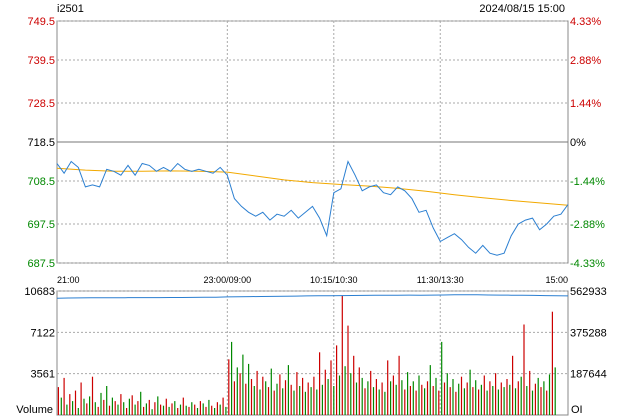 The image size is (620, 420). What do you see at coordinates (70, 9) in the screenshot?
I see `symbol-label: i2501` at bounding box center [70, 9].